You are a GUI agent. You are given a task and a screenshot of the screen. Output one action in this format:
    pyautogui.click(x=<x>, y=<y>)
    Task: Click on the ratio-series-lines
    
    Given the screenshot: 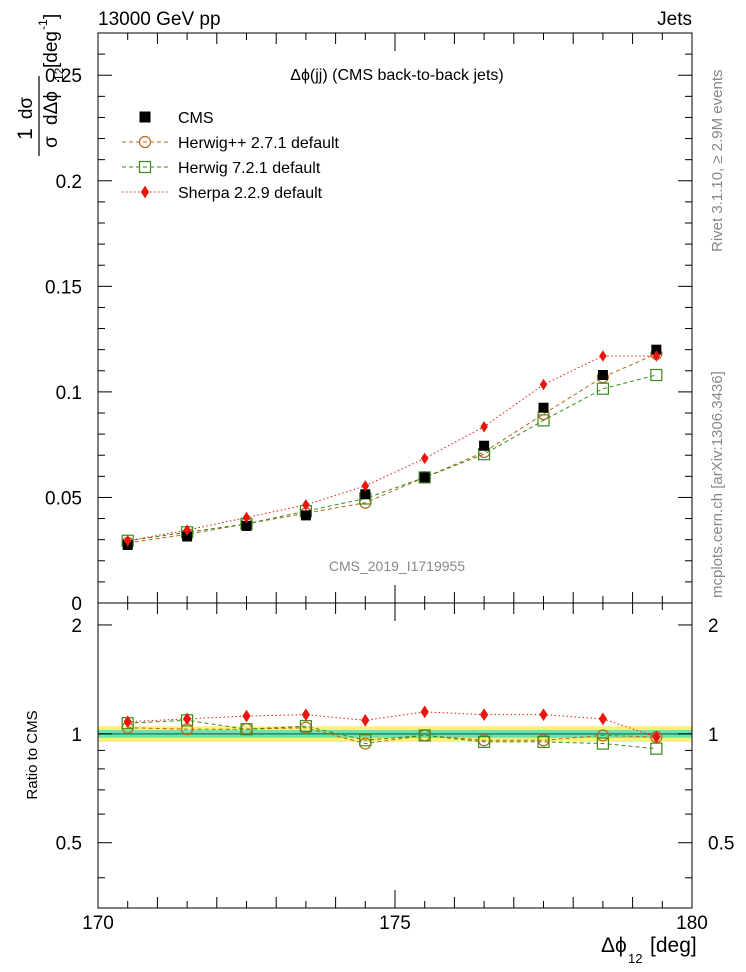 What is the action you would take?
    pyautogui.click(x=392, y=730)
    